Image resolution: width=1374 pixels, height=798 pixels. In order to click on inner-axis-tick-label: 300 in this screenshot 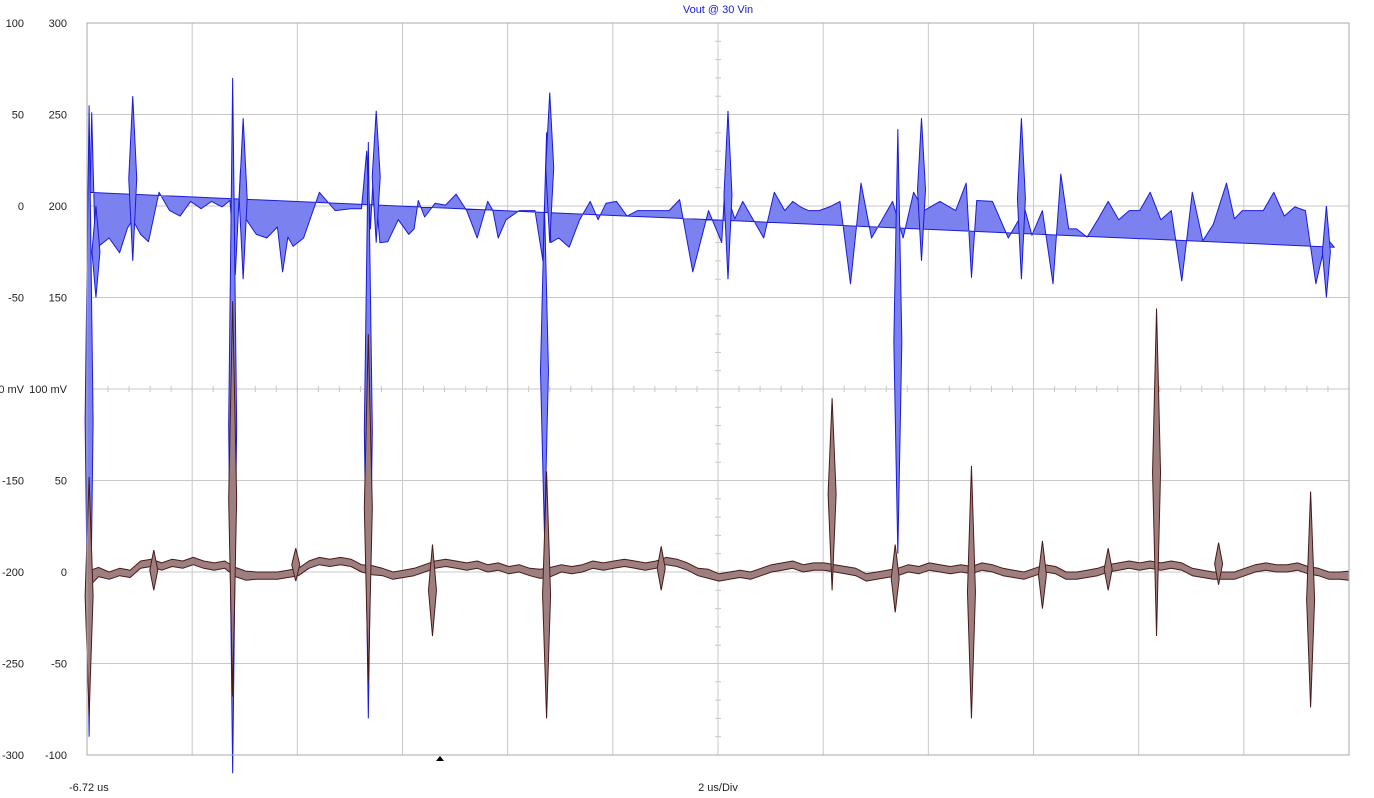, I will do `click(58, 24)`.